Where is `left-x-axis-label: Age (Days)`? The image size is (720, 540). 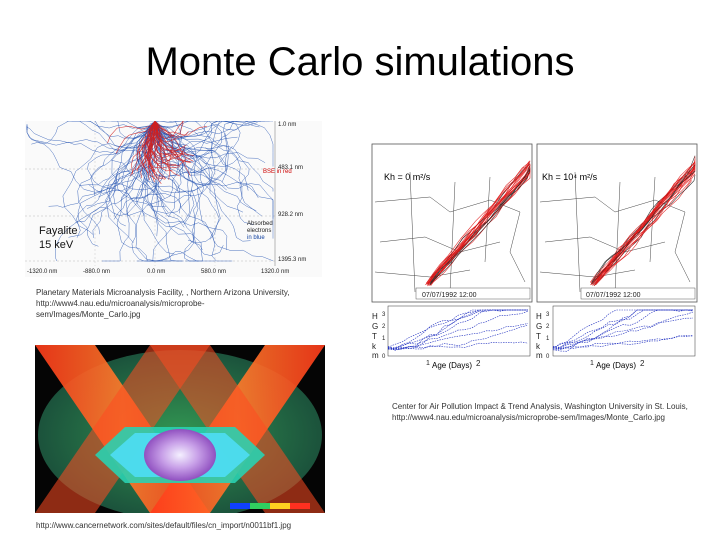 left-x-axis-label: Age (Days) is located at coordinates (452, 365).